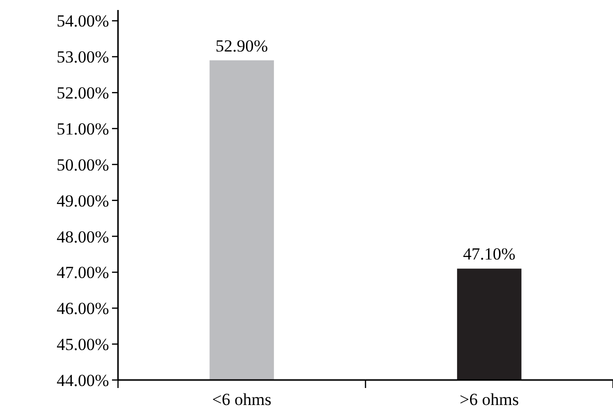 The width and height of the screenshot is (613, 415). I want to click on y-tick-label: 52.00%, so click(82, 93).